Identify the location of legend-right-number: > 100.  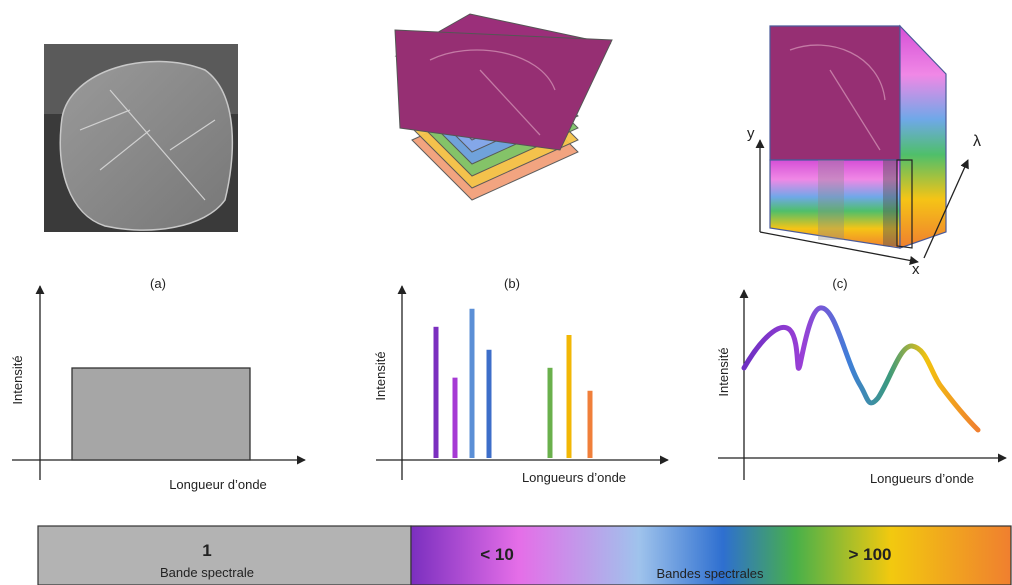
(869, 554).